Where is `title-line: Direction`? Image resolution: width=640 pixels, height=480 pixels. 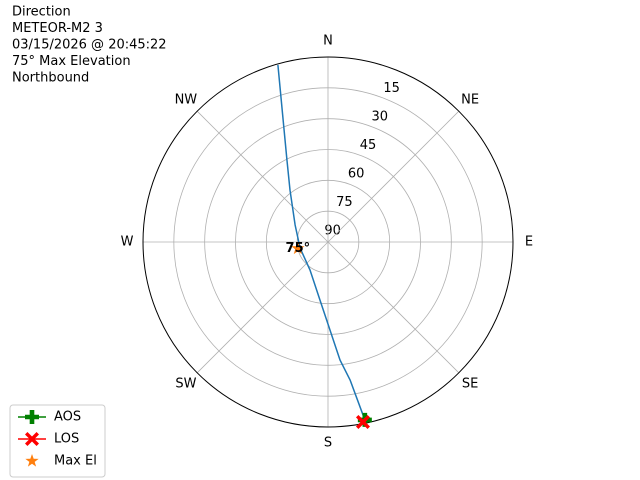
title-line: Direction is located at coordinates (41, 12).